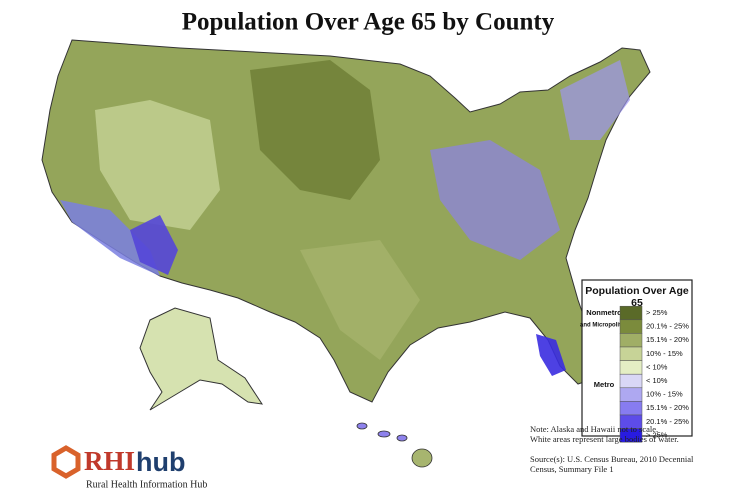  I want to click on legend-group-sublabel: and Micropolitan, so click(604, 326).